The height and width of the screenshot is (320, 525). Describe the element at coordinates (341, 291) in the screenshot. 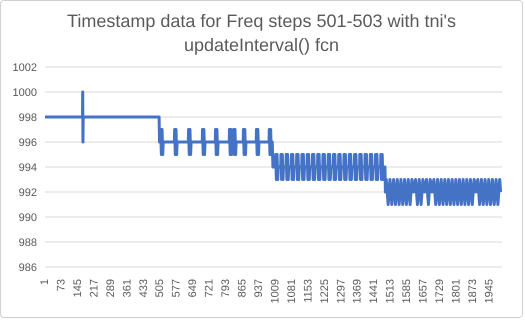

I see `x-tick-label: 1297` at that location.